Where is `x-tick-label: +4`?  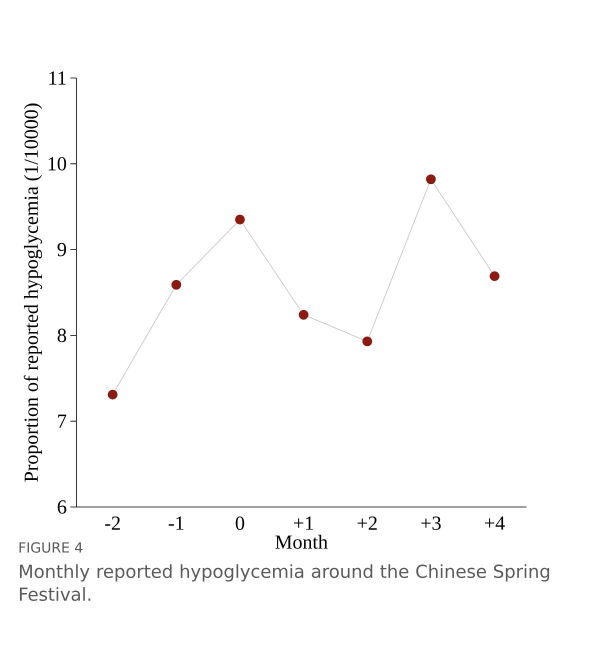
x-tick-label: +4 is located at coordinates (494, 523).